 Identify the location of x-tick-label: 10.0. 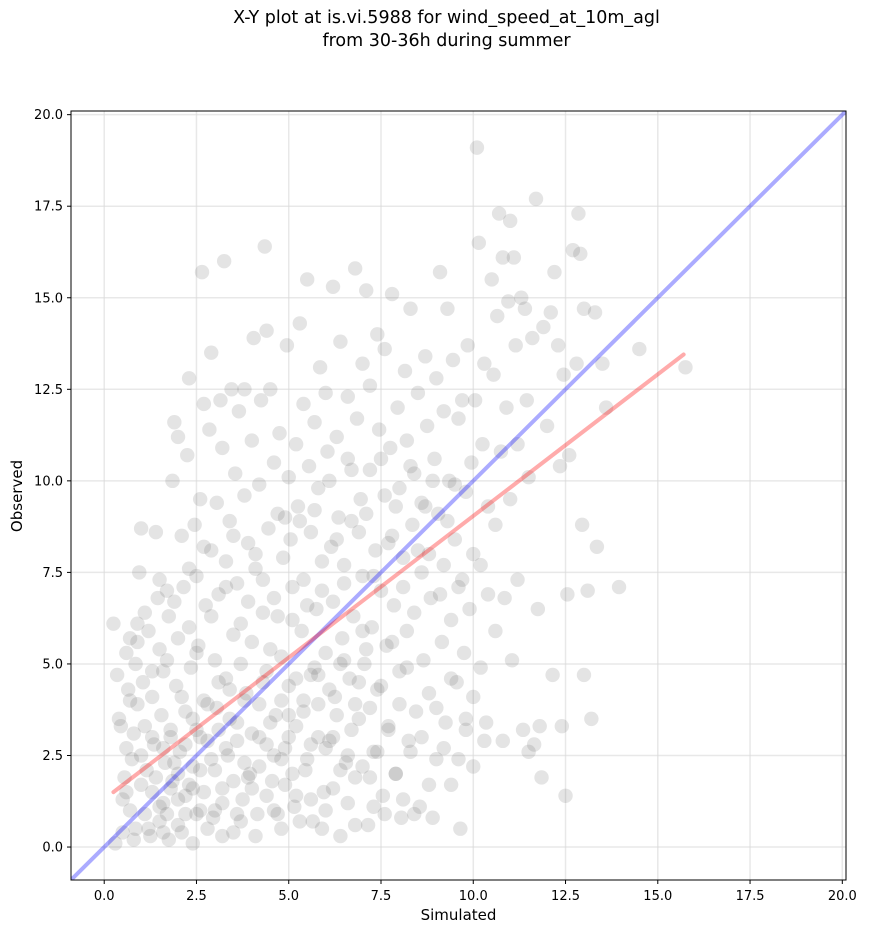
(473, 896).